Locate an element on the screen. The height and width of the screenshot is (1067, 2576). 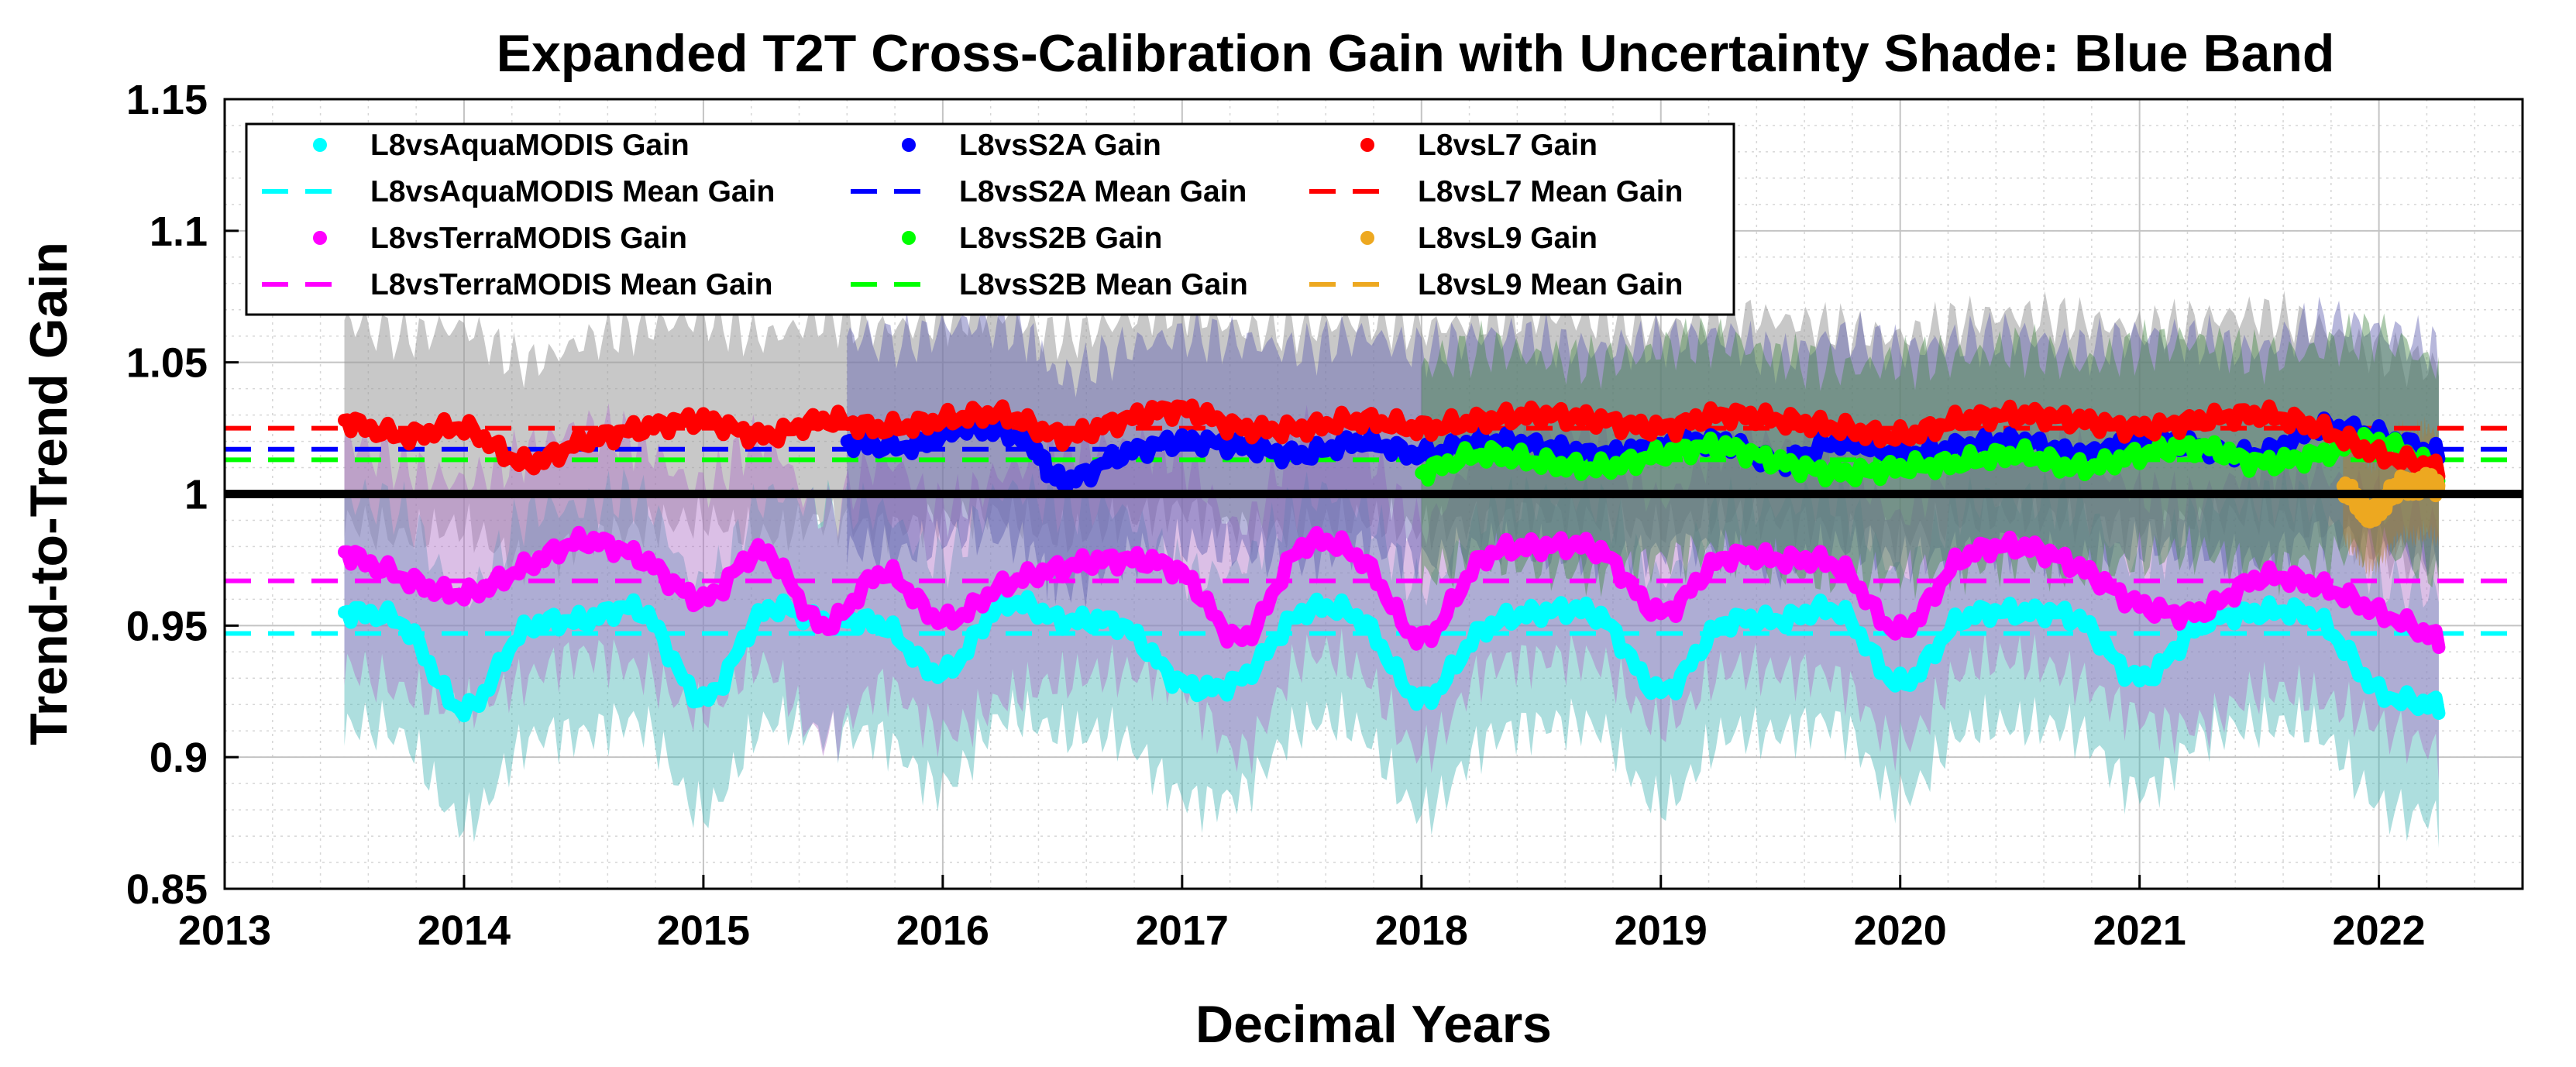
gain-line-l8vsl7 is located at coordinates (1392, 441).